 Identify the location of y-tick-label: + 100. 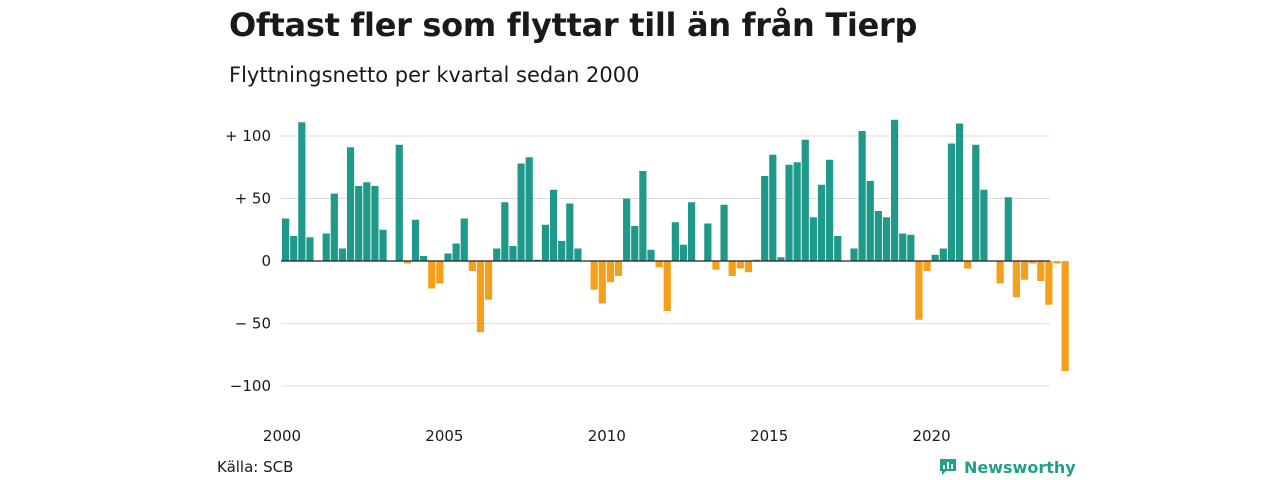
(248, 136).